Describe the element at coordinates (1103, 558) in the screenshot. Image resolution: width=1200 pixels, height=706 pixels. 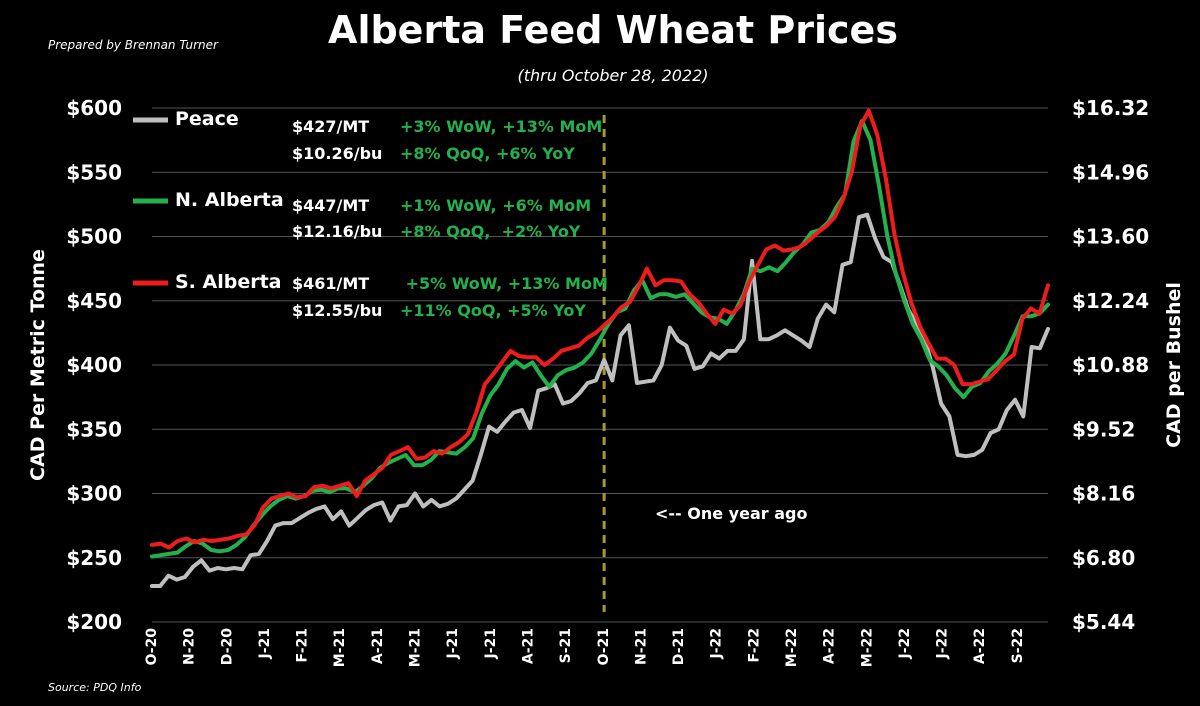
I see `y2-tick-label: $6.80` at that location.